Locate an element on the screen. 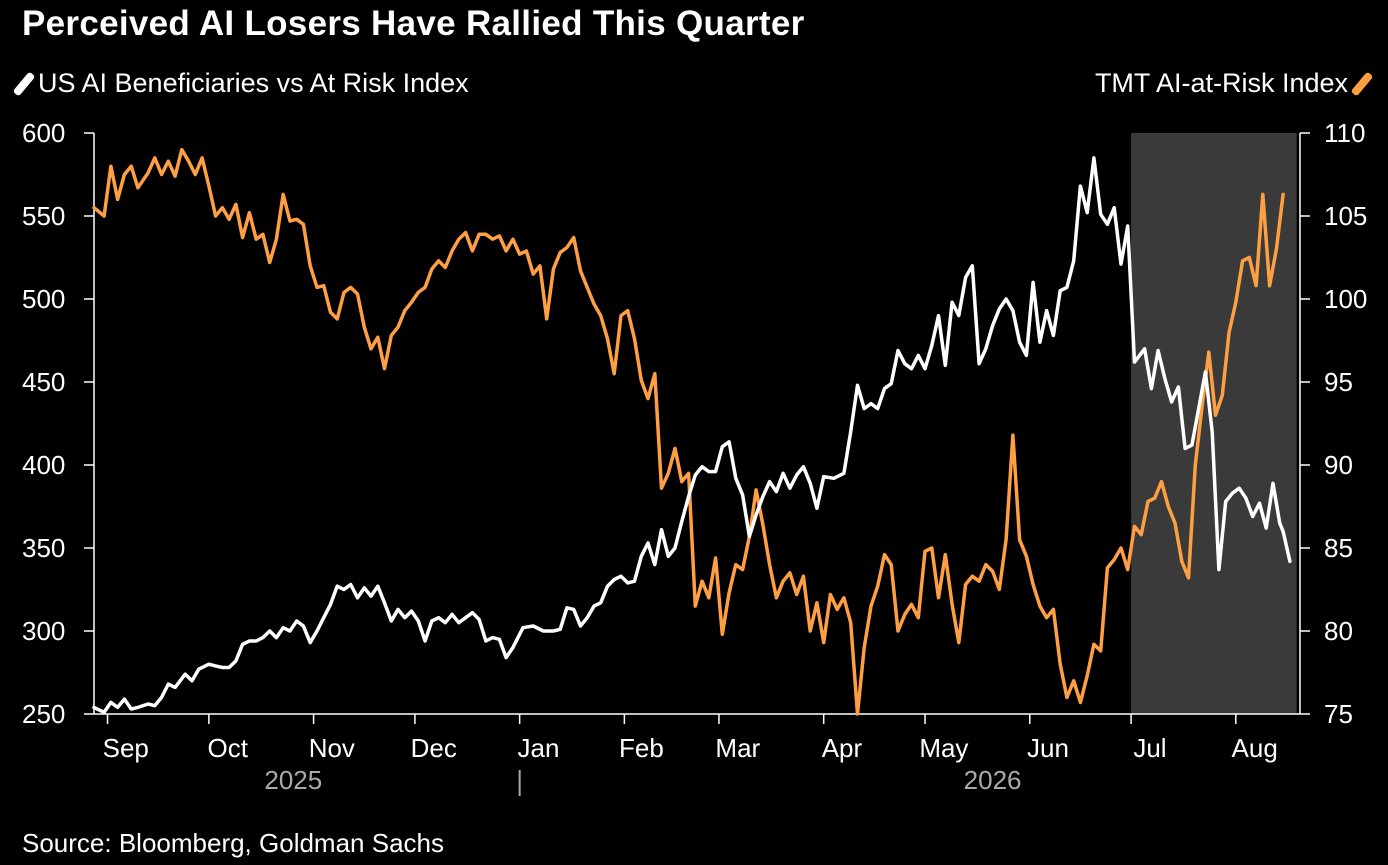 Image resolution: width=1388 pixels, height=865 pixels. shaded-region is located at coordinates (1214, 423).